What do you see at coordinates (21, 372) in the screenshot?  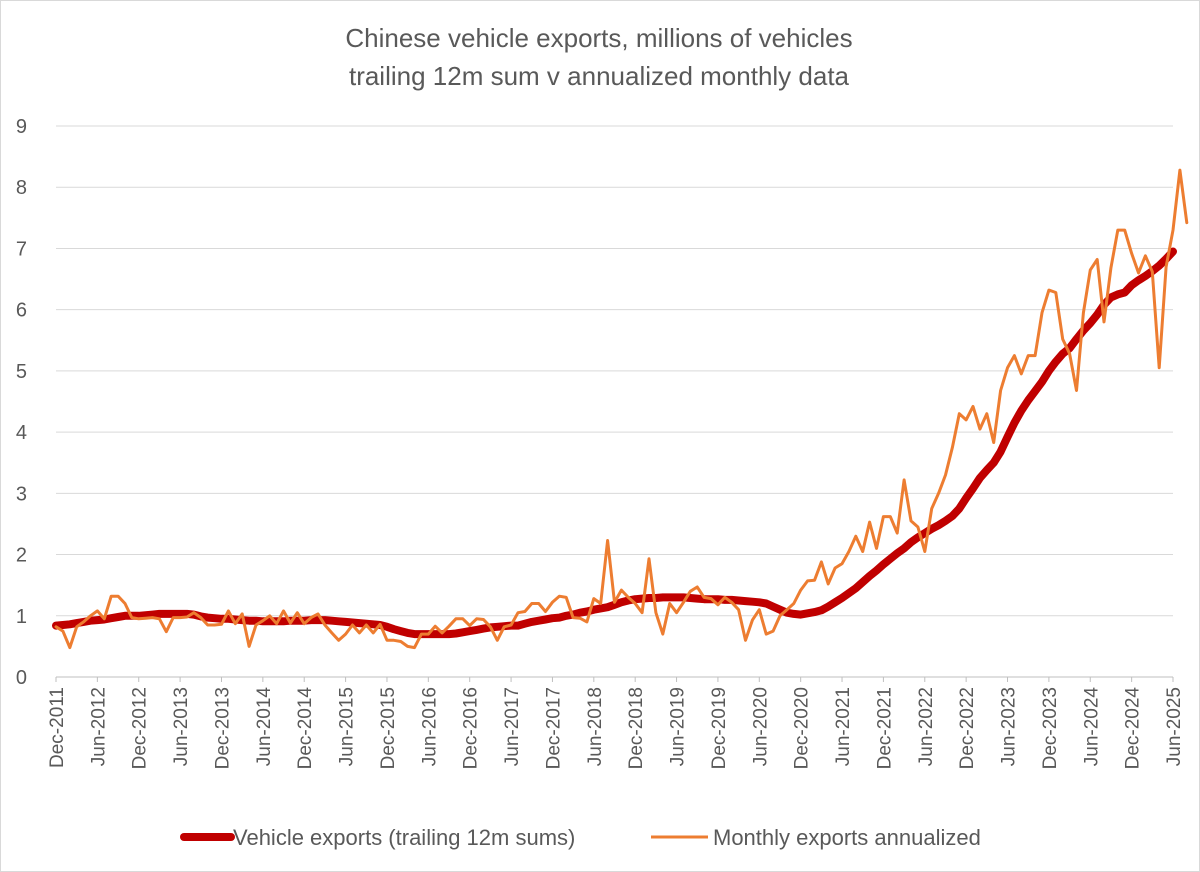 I see `y-tick-label: 5` at bounding box center [21, 372].